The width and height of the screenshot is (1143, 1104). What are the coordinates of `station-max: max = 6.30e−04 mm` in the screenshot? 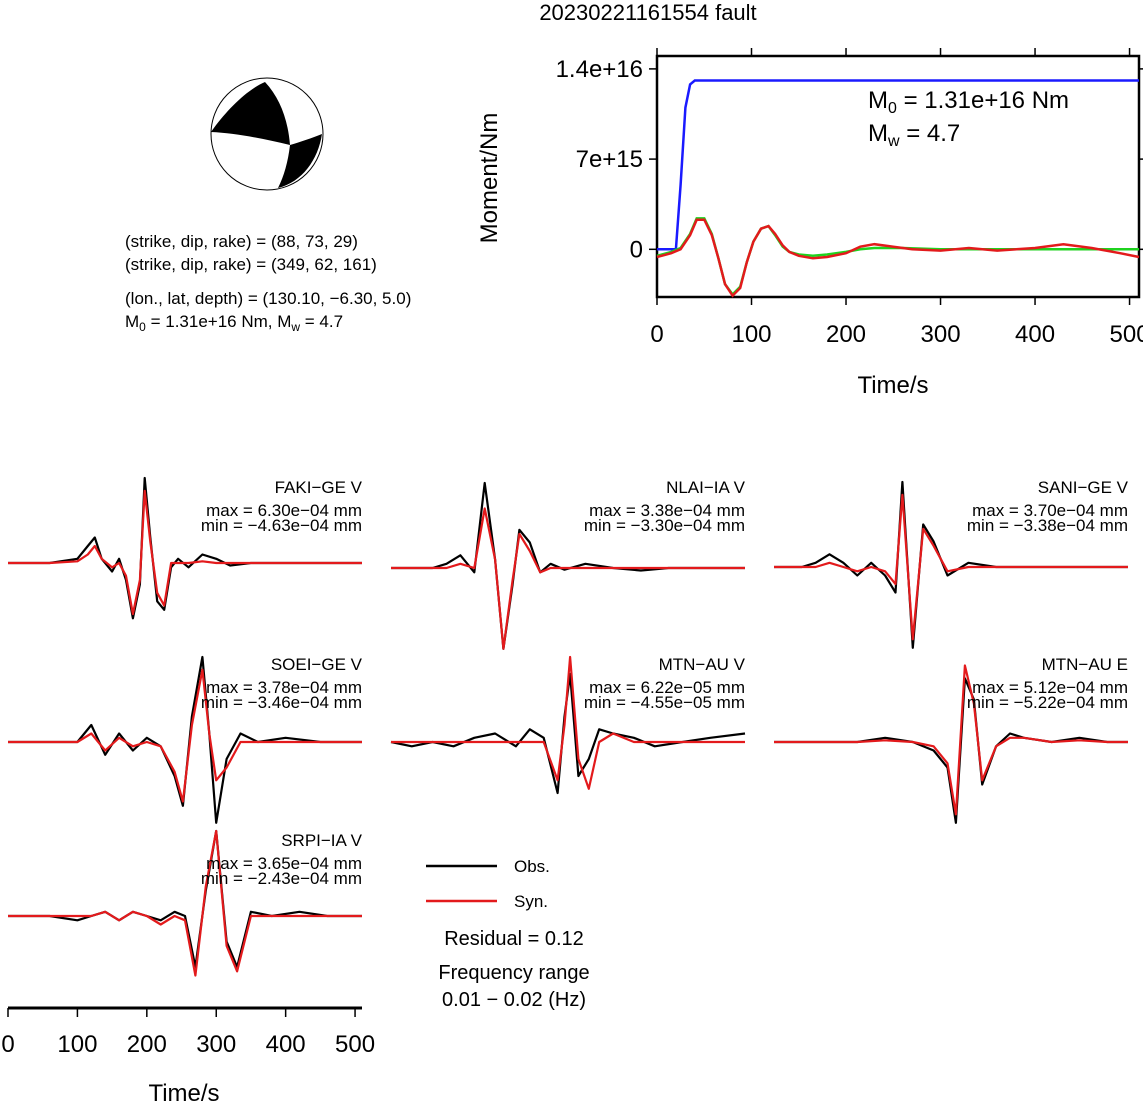 It's located at (284, 510).